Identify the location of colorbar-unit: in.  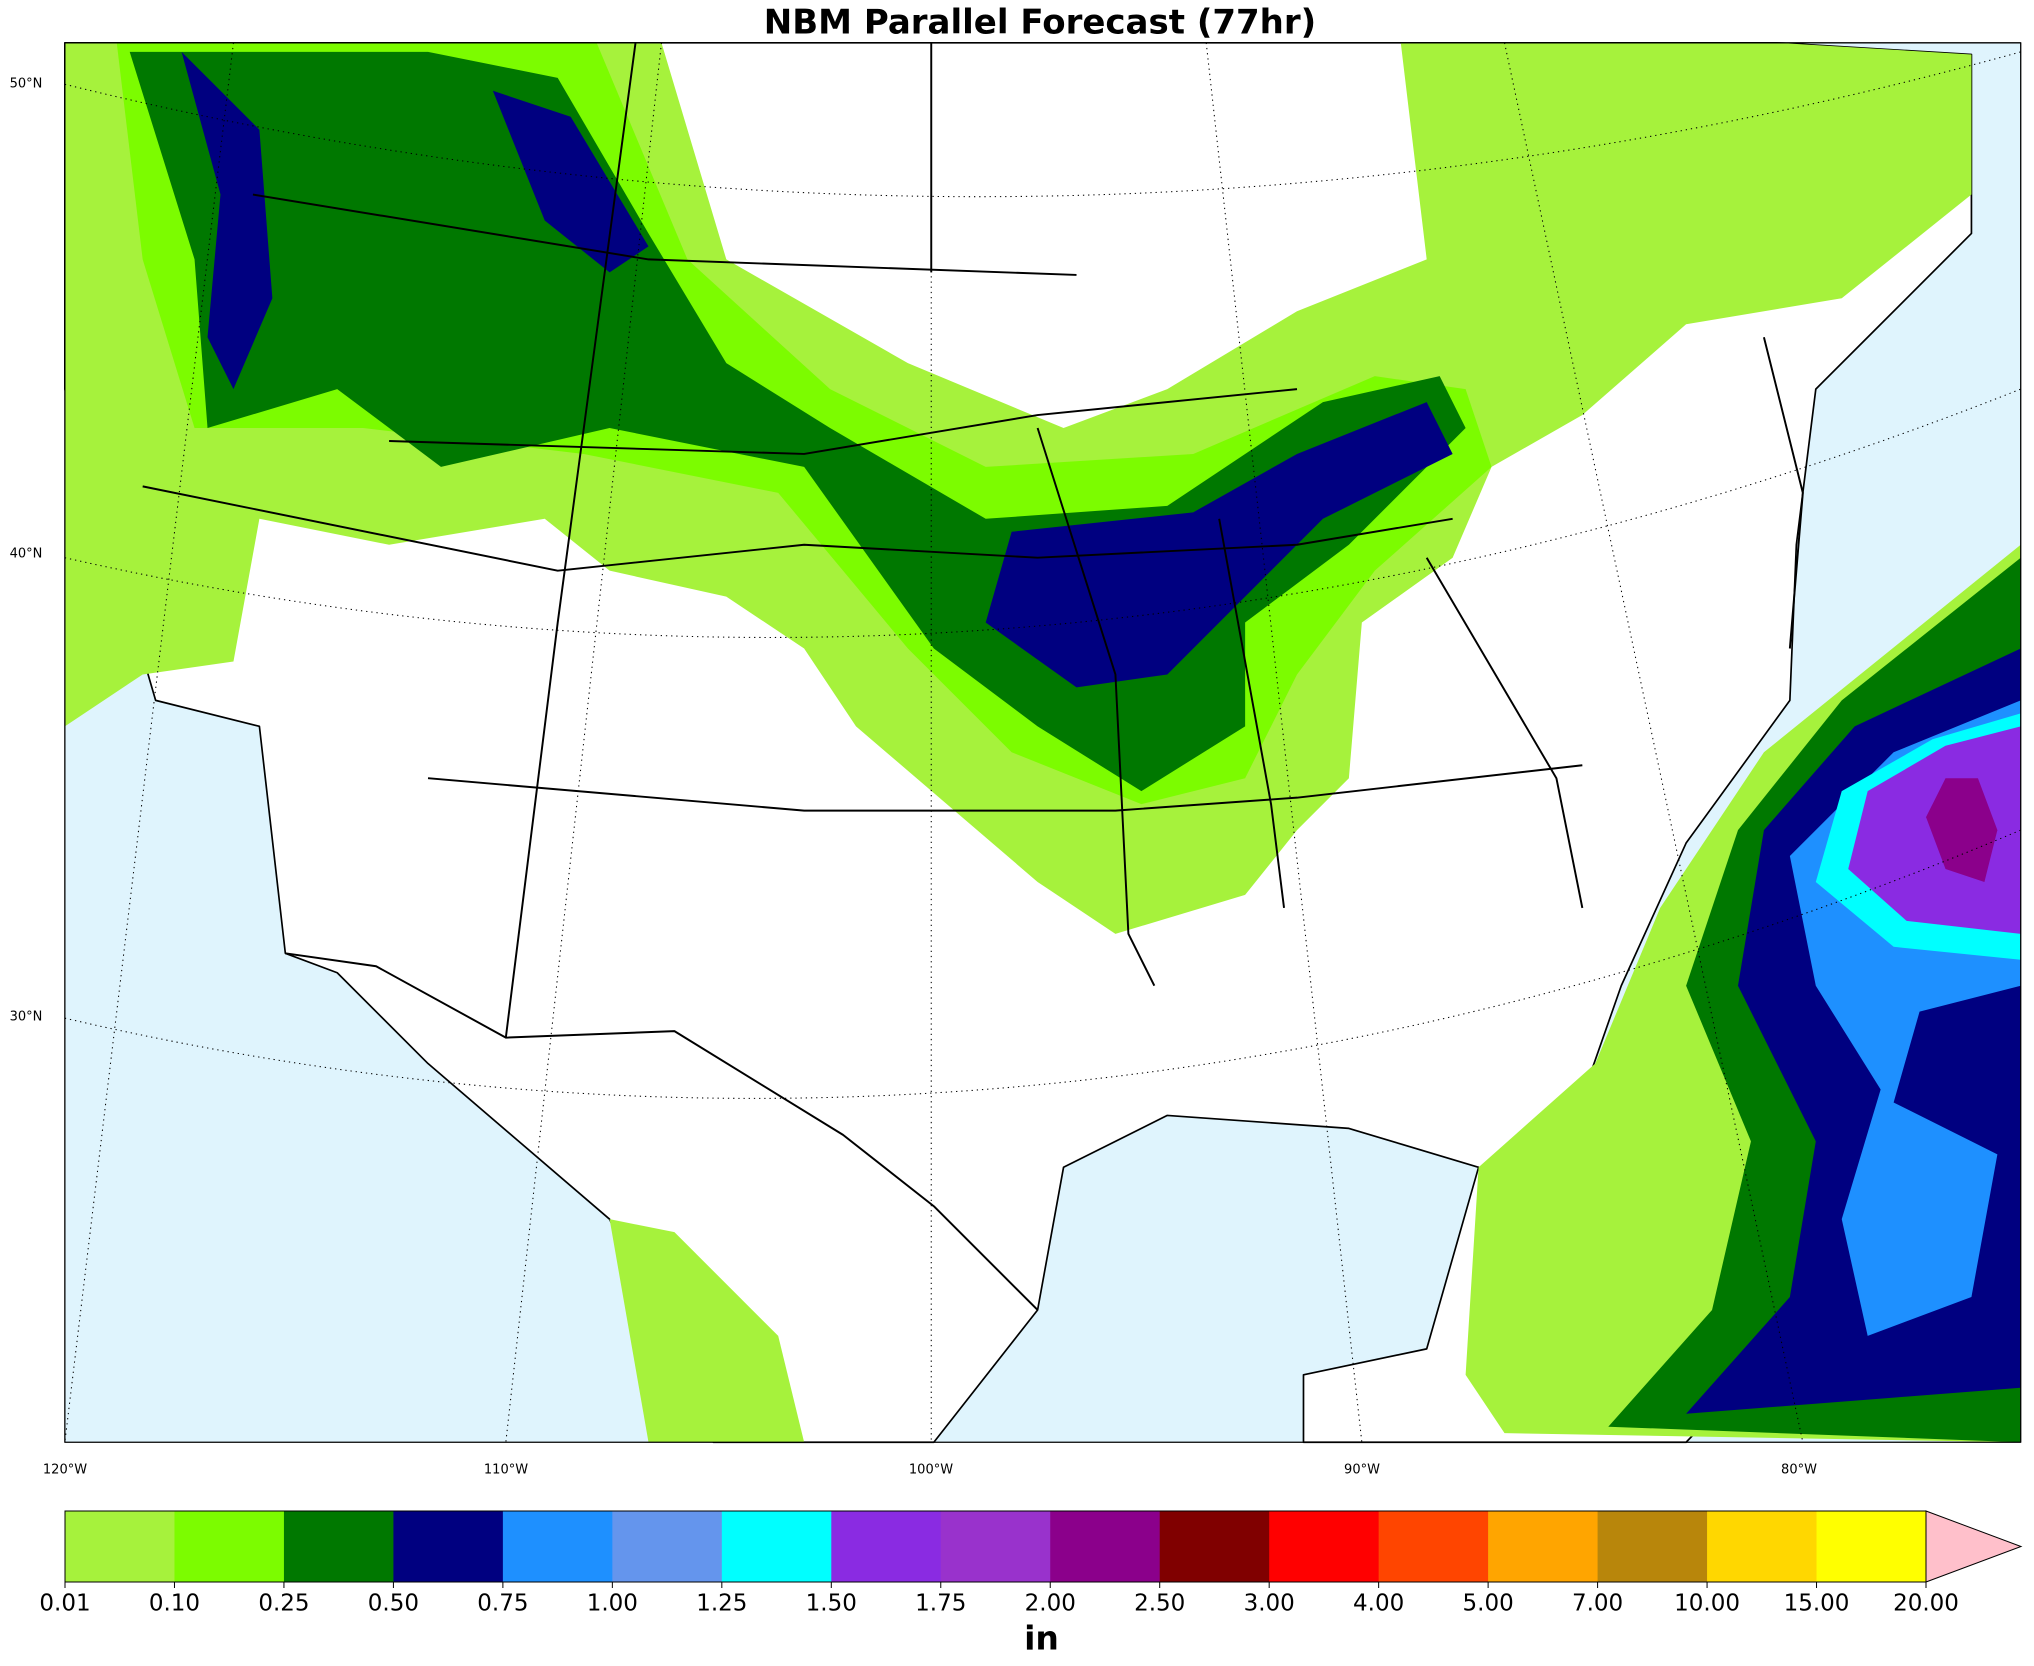
(1041, 1638).